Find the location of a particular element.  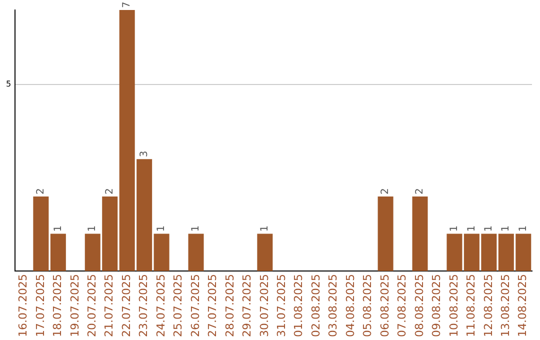

x-tick-label: 14.08.2025 is located at coordinates (523, 306).